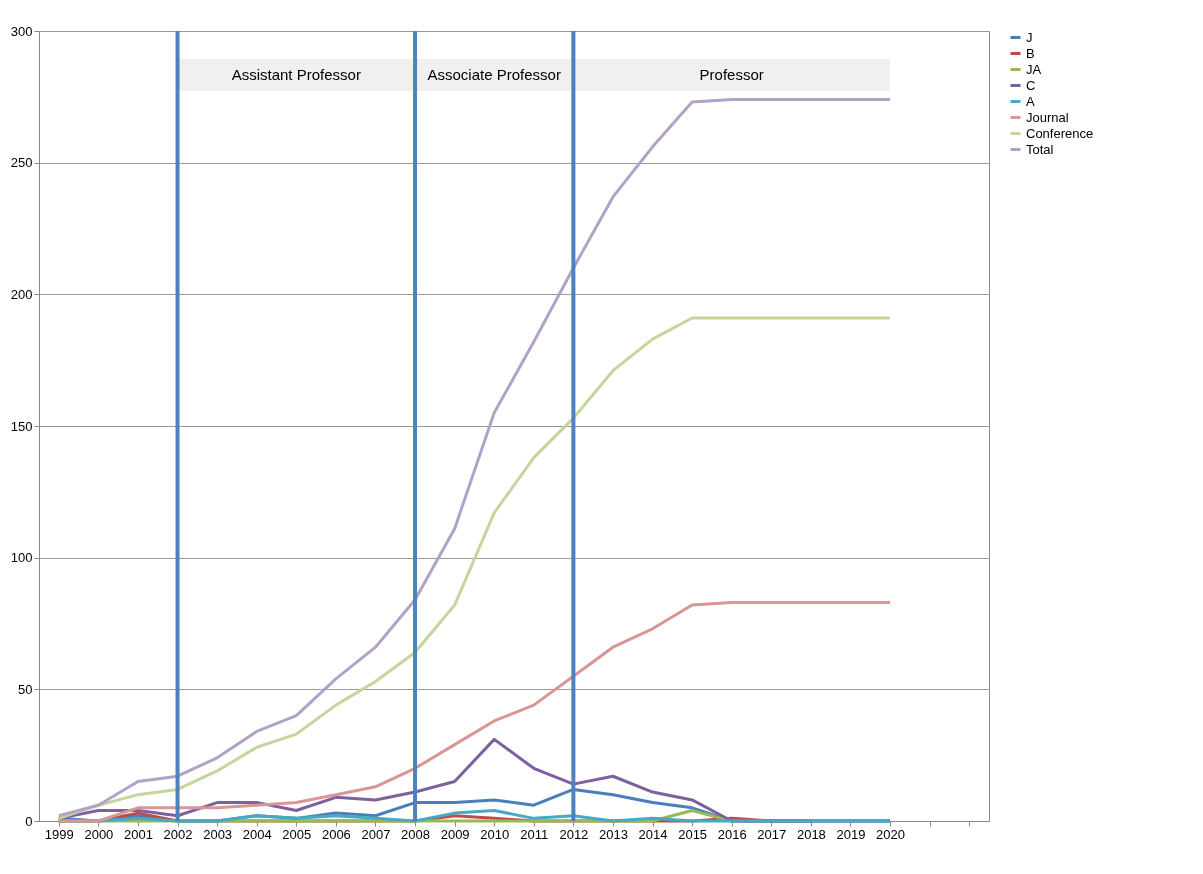 This screenshot has height=874, width=1203. What do you see at coordinates (178, 834) in the screenshot?
I see `x-tick-label: 2002` at bounding box center [178, 834].